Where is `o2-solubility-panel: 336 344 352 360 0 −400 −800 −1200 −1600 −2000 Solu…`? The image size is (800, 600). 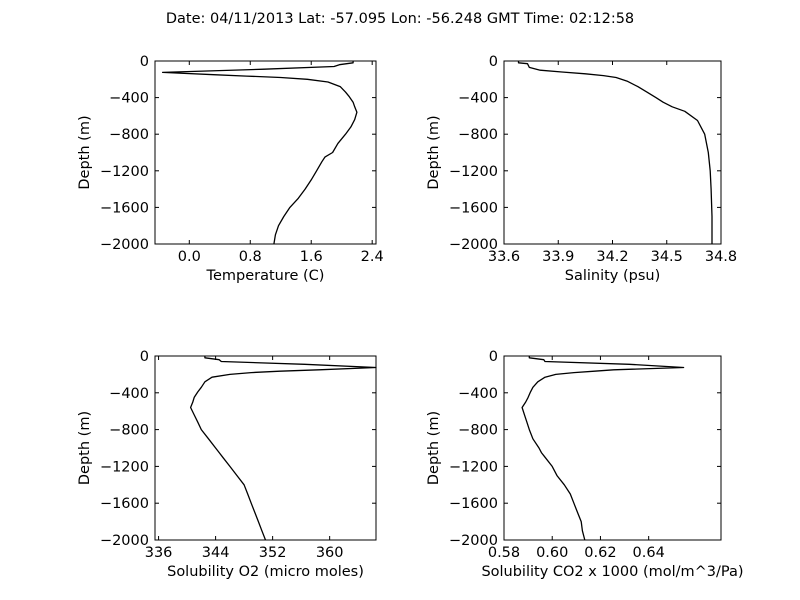
o2-solubility-panel: 336 344 352 360 0 −400 −800 −1200 −1600 −2000 Solu… is located at coordinates (227, 464).